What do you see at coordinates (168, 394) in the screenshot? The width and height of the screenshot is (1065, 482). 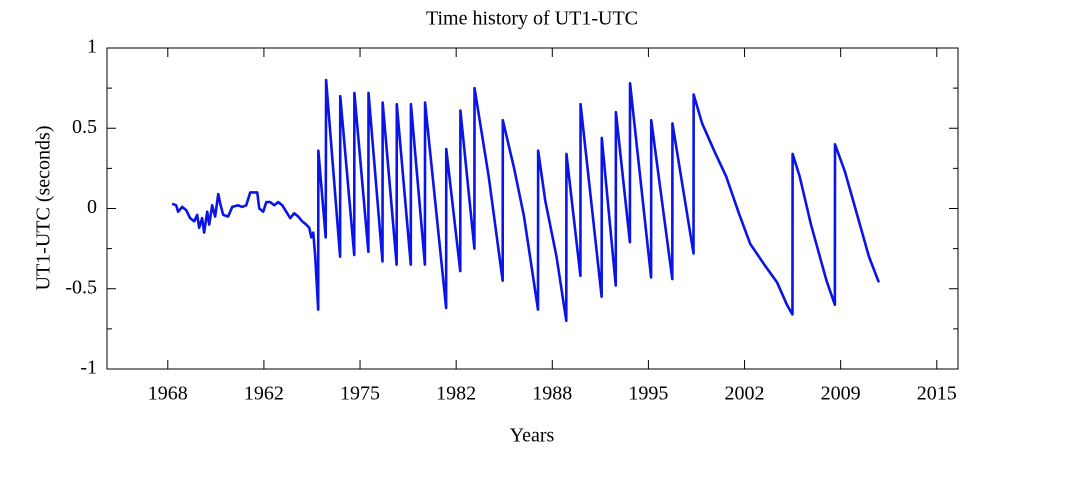 I see `x-tick-label: 1968` at bounding box center [168, 394].